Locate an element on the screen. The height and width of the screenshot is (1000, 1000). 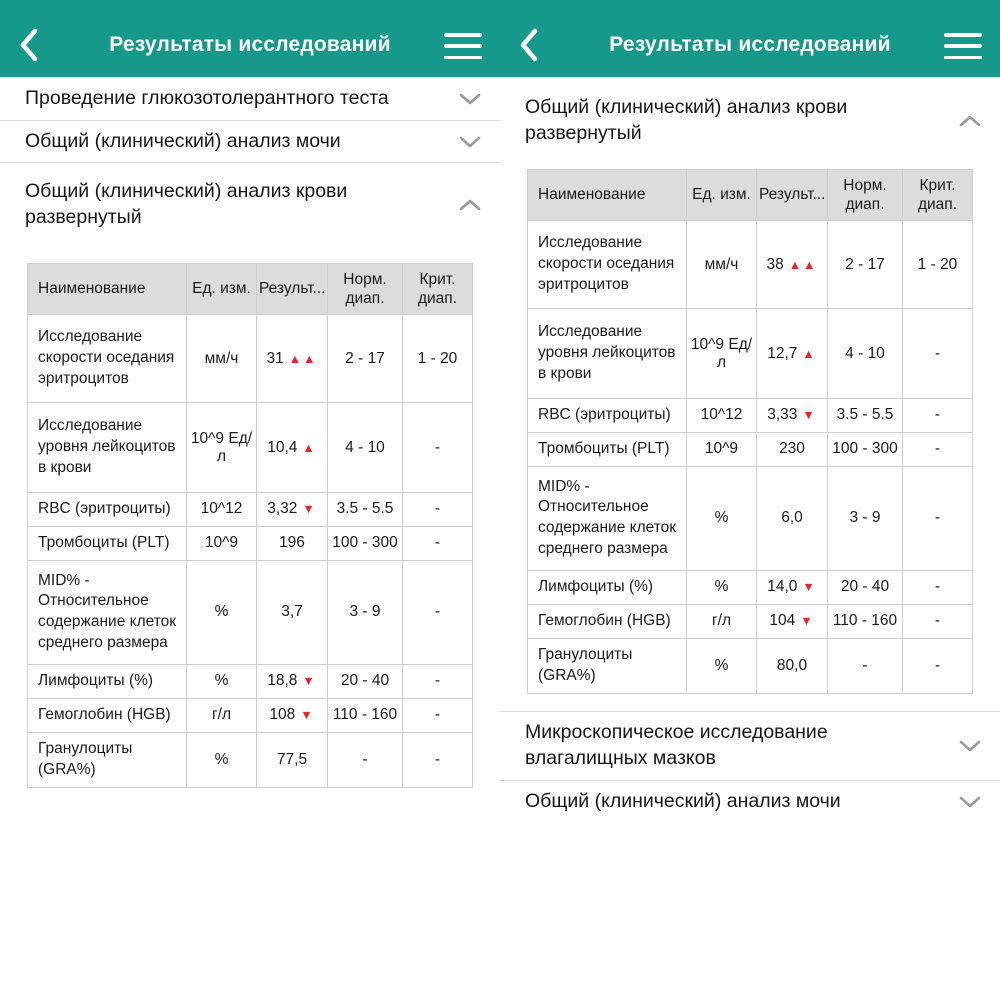
column-header-crit: Крит. диап. is located at coordinates (937, 195).